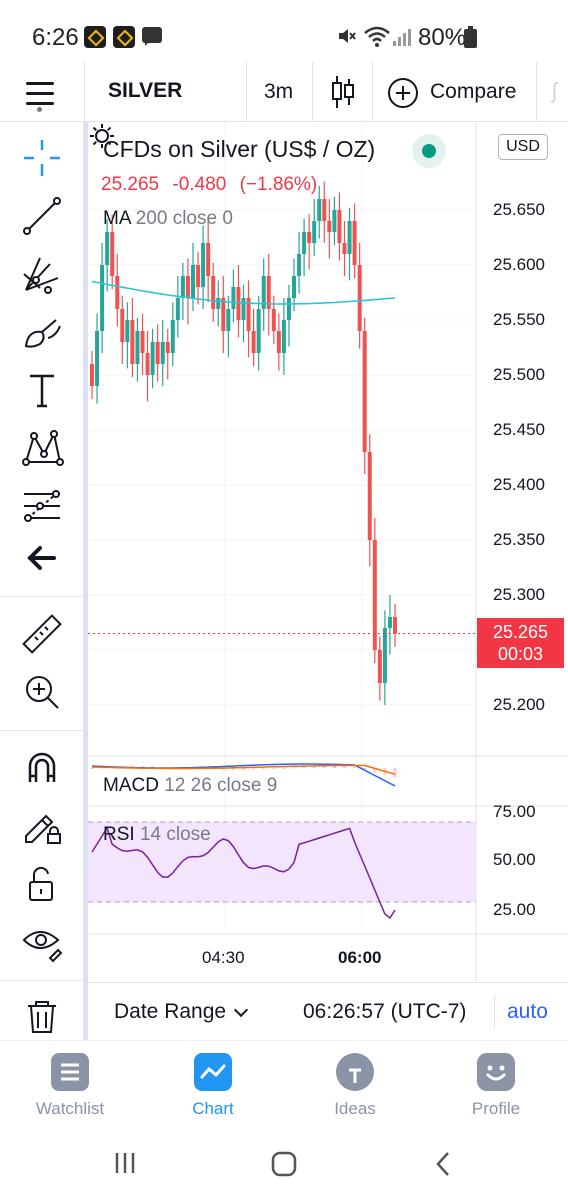 This screenshot has width=568, height=1200. Describe the element at coordinates (519, 484) in the screenshot. I see `price-axis-label: 25.400` at that location.